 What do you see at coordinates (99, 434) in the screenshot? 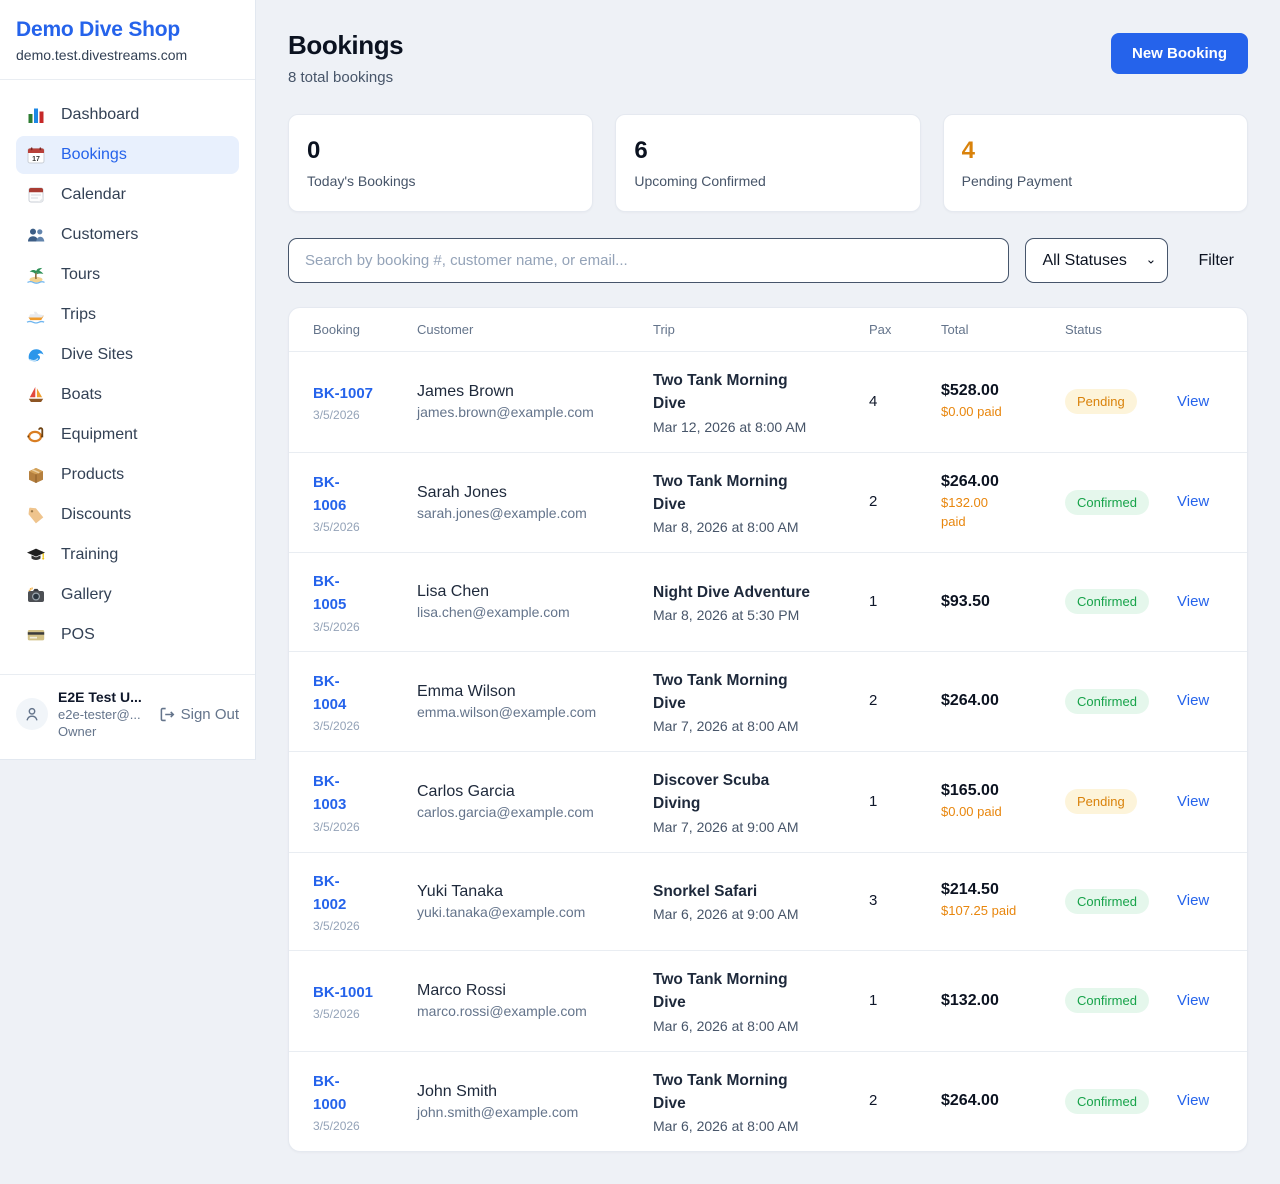
I see `sidebar-item-label: Equipment` at bounding box center [99, 434].